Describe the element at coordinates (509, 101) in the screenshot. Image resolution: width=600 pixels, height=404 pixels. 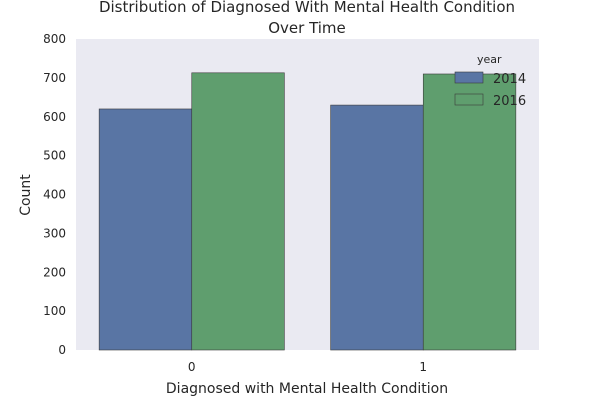
I see `legend-label-2016: 2016` at that location.